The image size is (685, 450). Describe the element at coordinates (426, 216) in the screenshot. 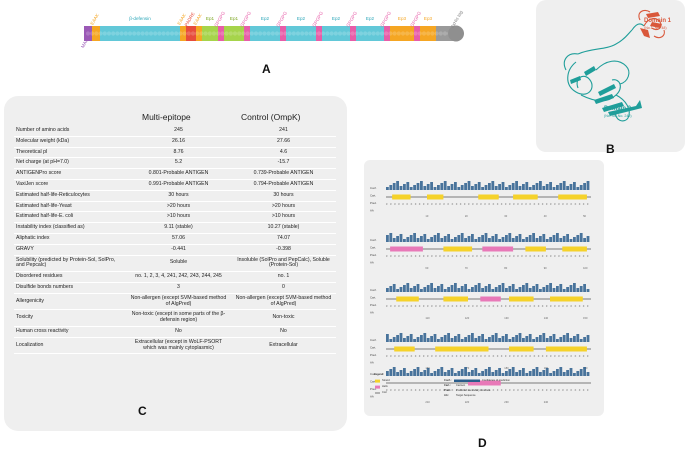

I see `axis-number: 10` at that location.